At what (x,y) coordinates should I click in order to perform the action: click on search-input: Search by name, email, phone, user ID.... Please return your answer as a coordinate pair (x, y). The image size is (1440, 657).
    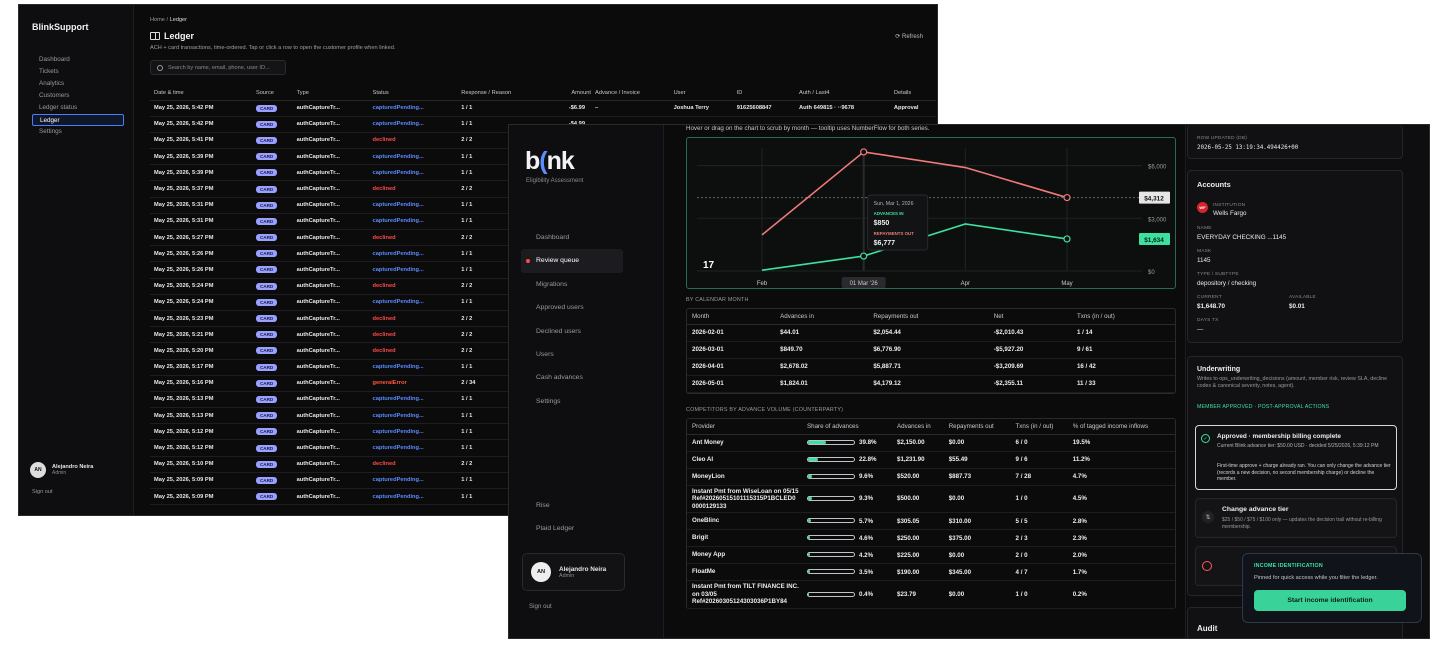
    Looking at the image, I should click on (218, 67).